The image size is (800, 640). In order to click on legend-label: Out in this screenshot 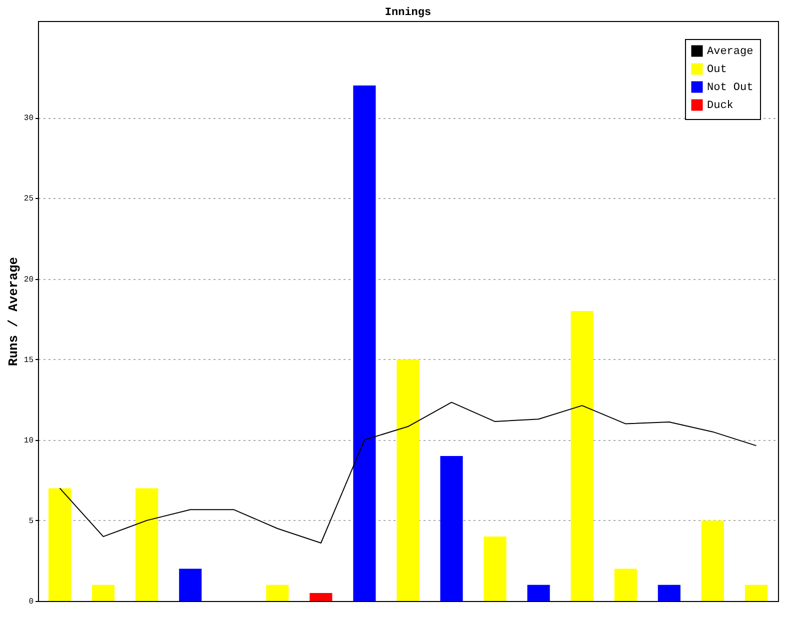, I will do `click(717, 70)`.